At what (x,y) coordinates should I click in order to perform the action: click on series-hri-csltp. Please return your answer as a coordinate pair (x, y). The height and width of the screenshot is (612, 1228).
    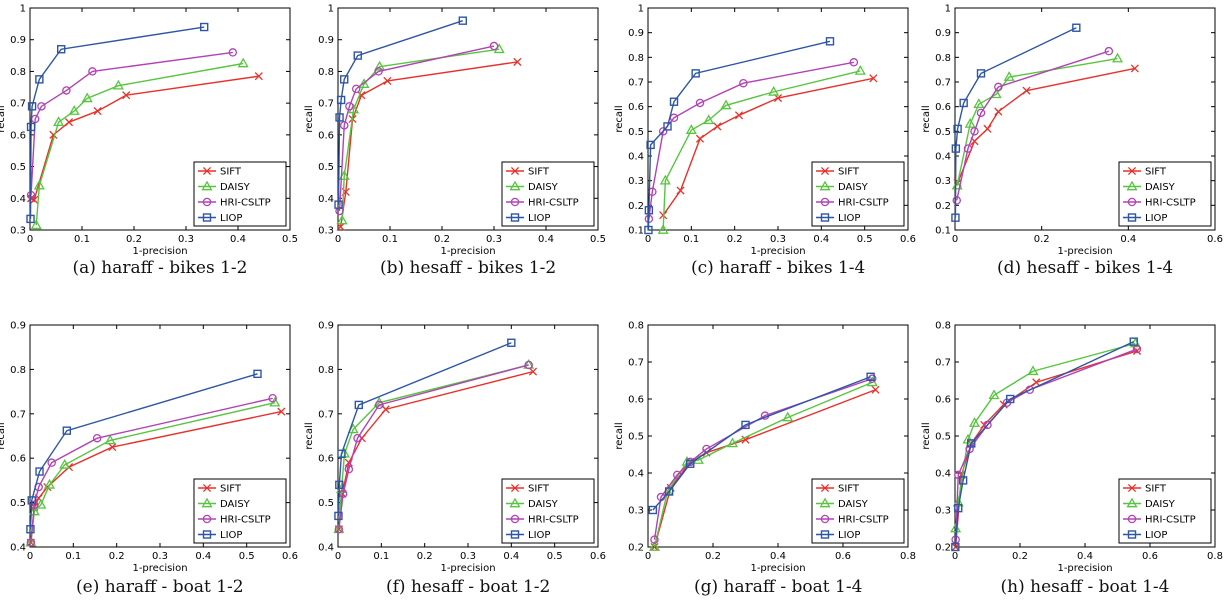
    Looking at the image, I should click on (751, 141).